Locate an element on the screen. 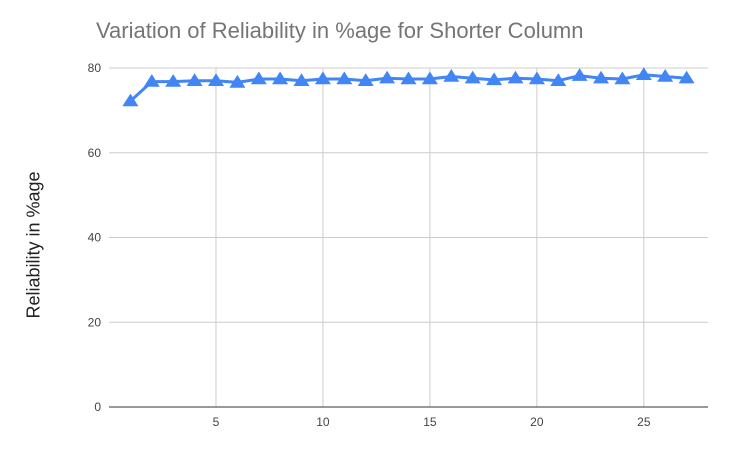 The image size is (731, 452). x-tick-label: 20 is located at coordinates (537, 422).